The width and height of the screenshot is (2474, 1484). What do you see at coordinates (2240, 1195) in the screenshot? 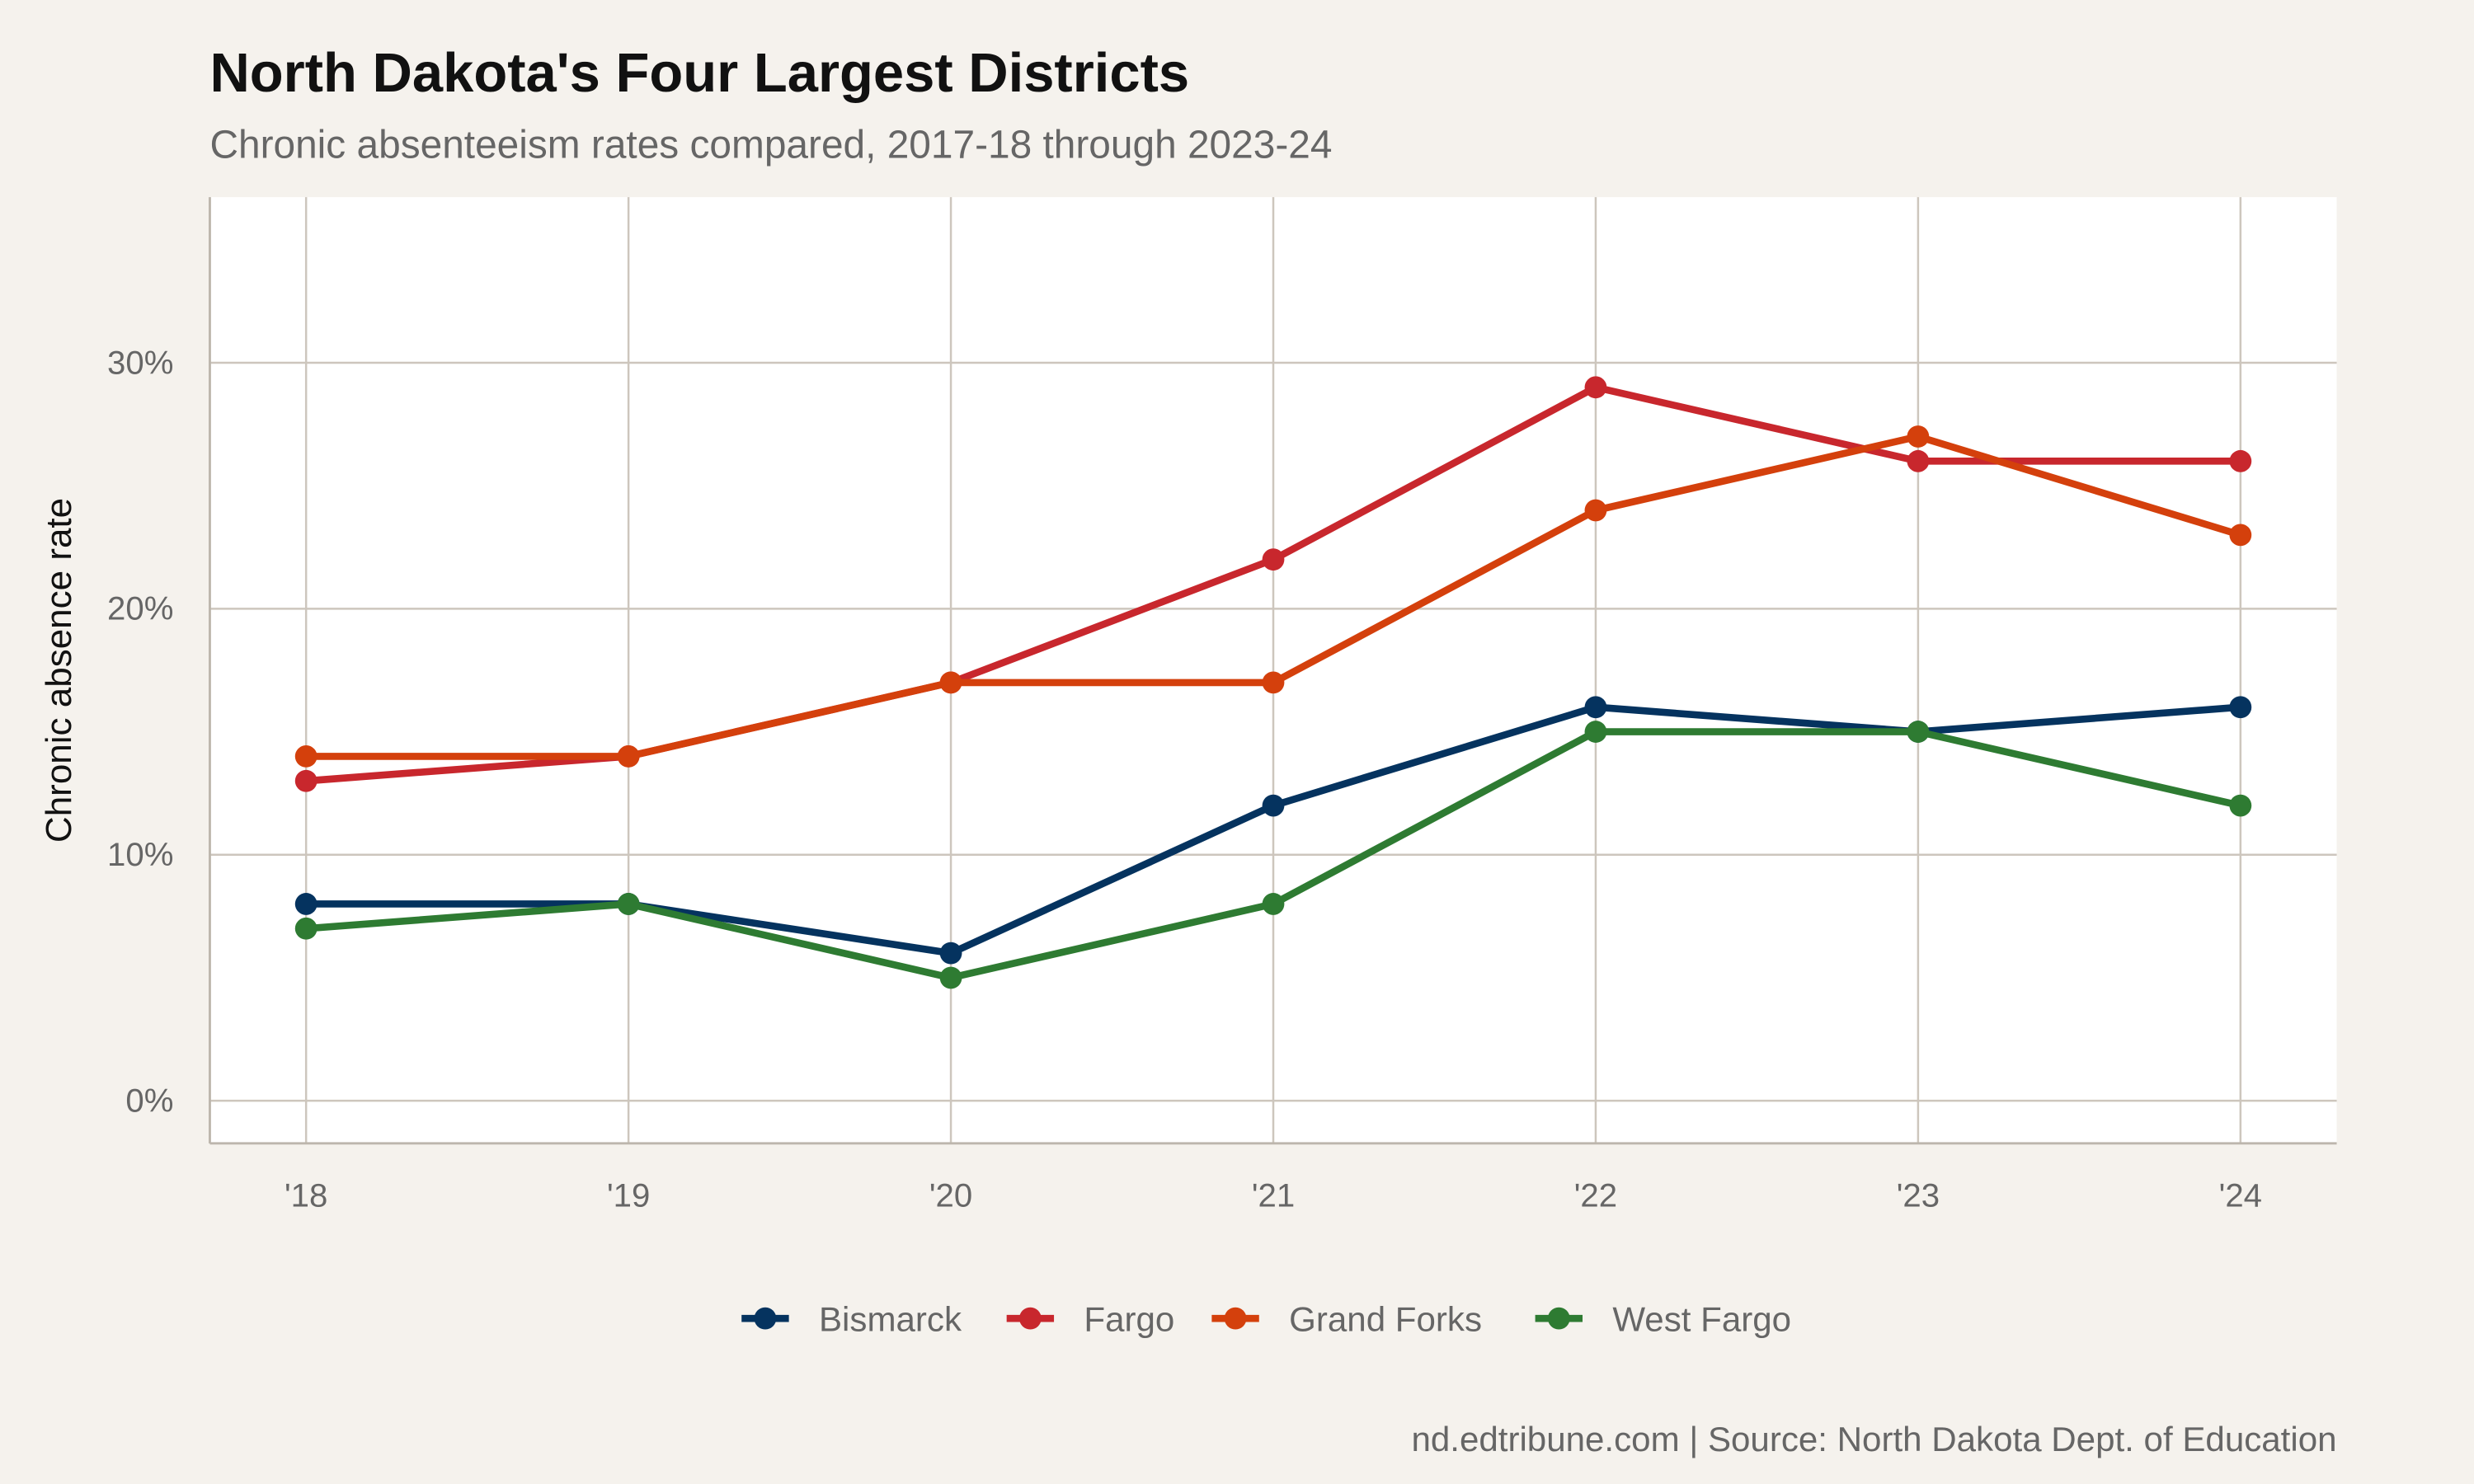
I see `x-tick-label: '24` at bounding box center [2240, 1195].